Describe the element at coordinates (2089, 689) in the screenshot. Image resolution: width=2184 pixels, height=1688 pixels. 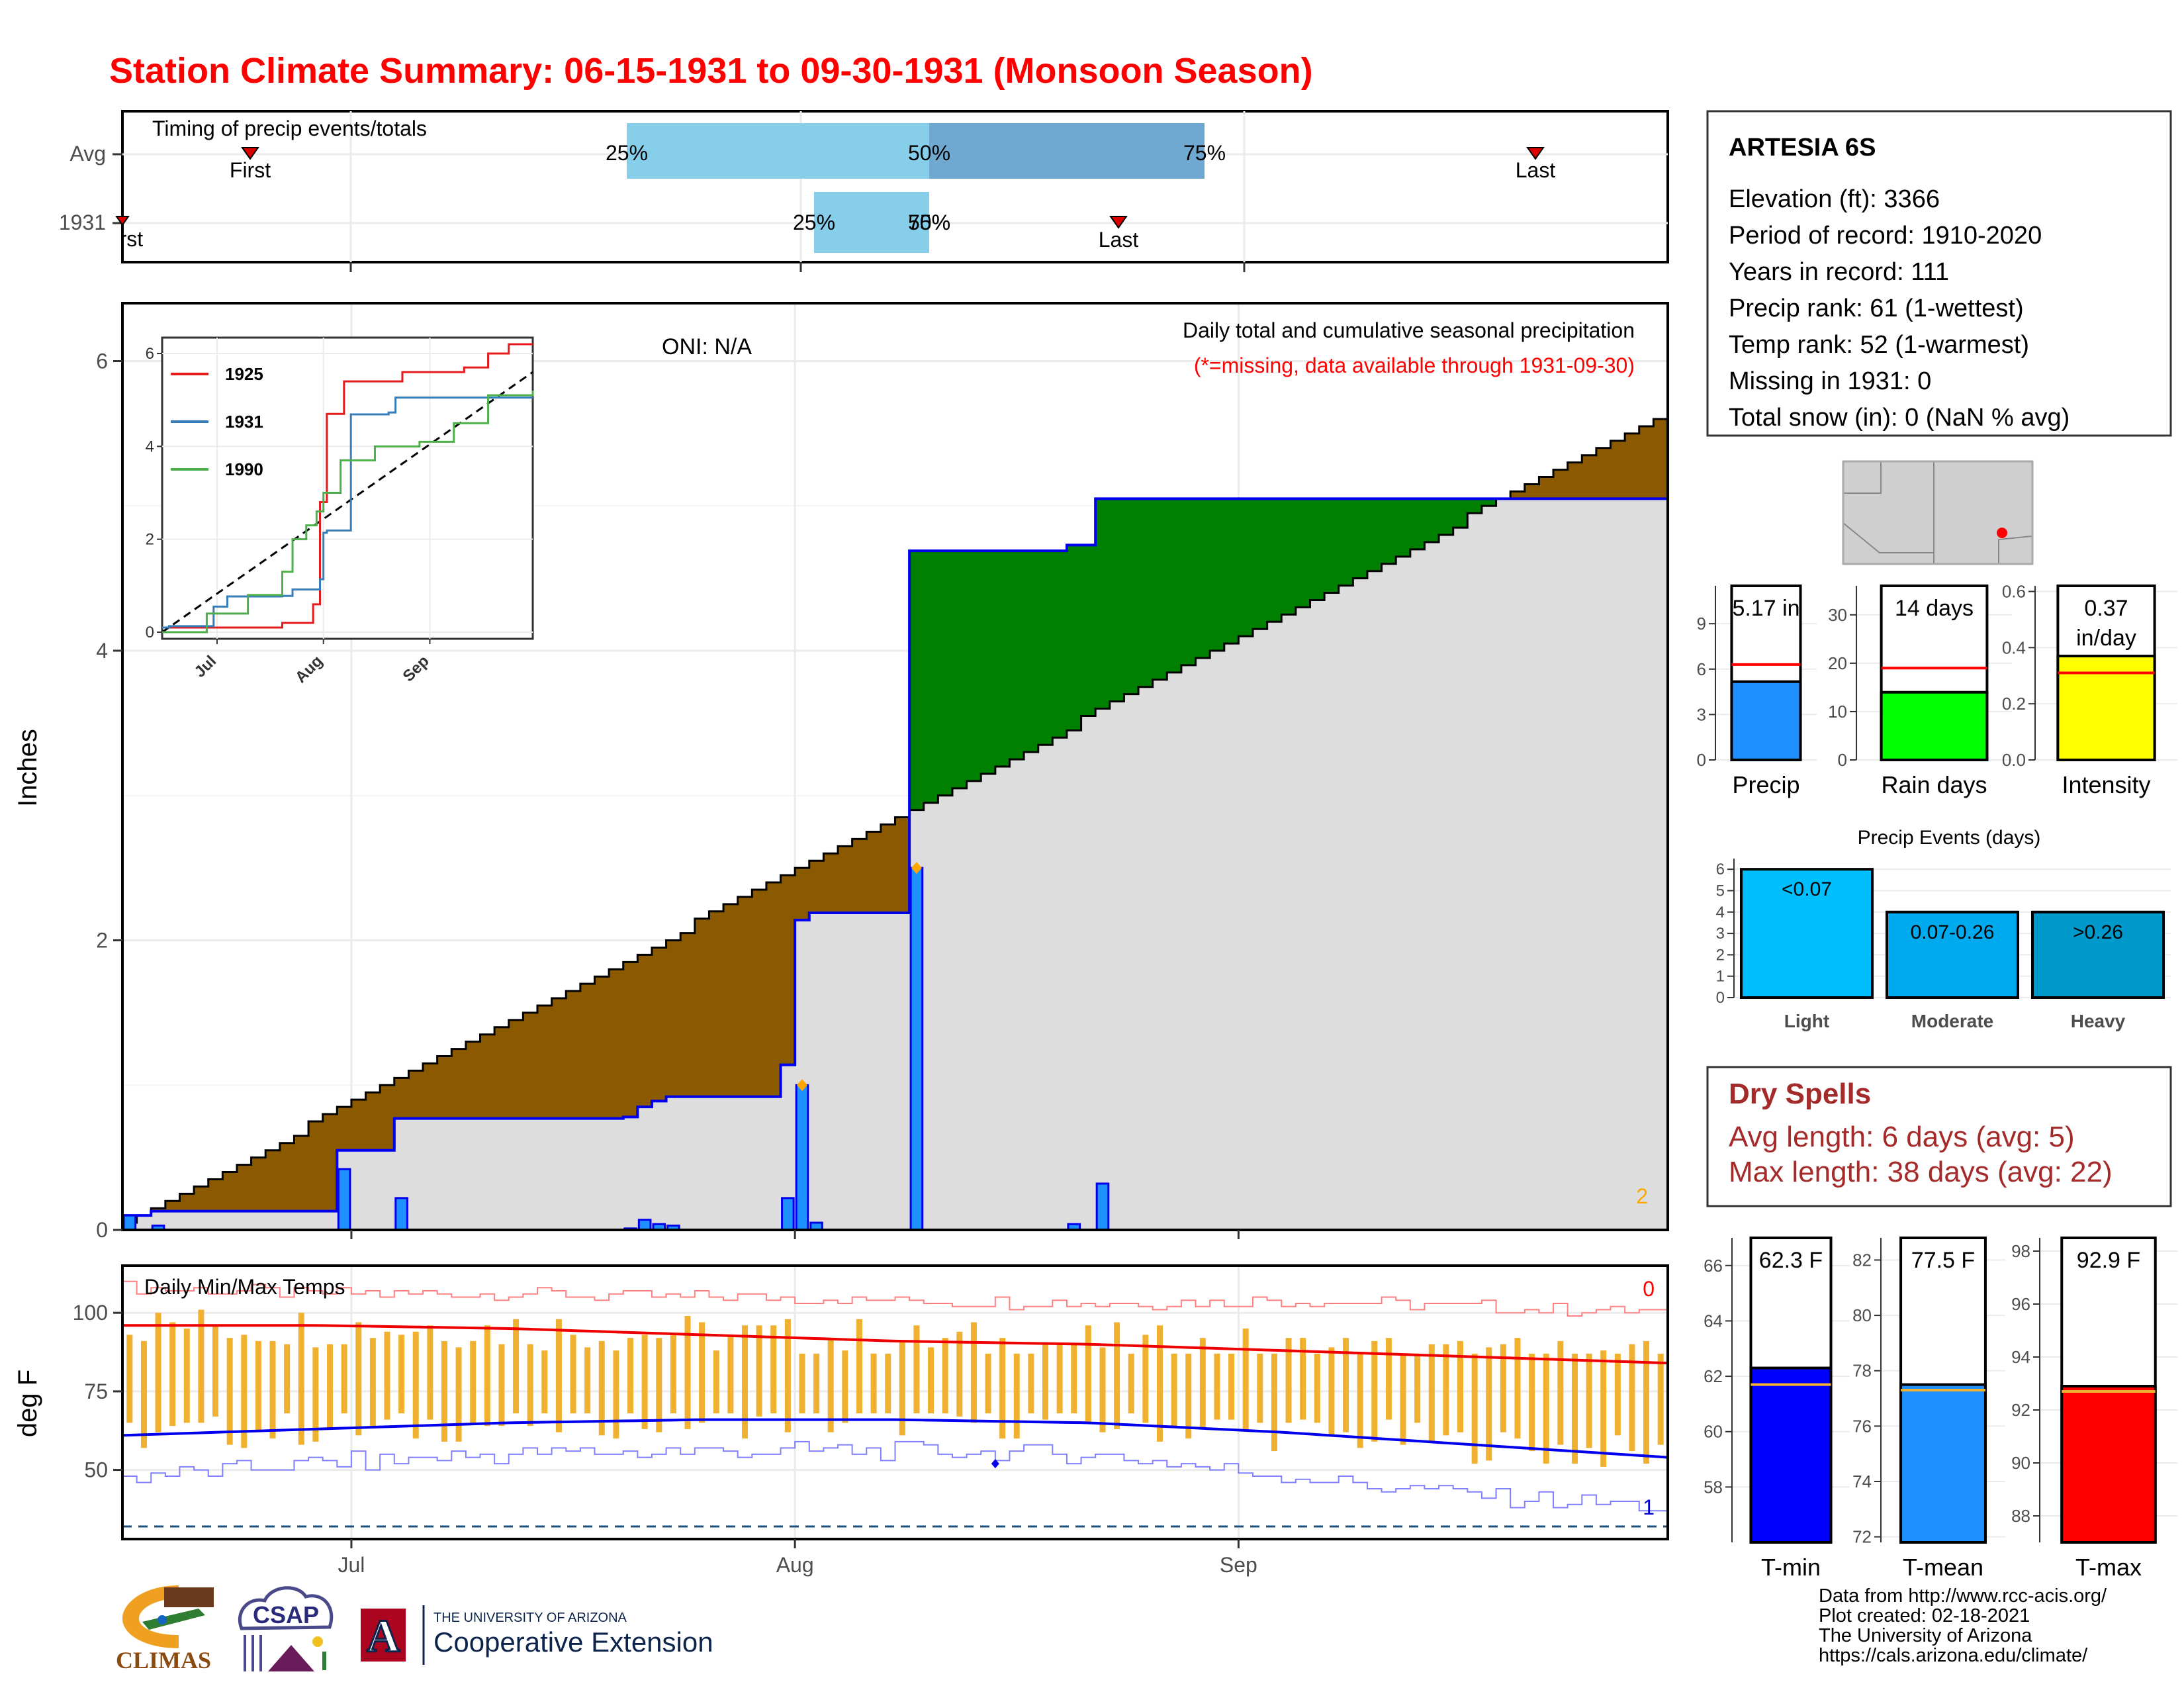
I see `summary-bar-intensity: 0.0 0.2 0.4 0.6 0.37 in/day Intensity` at that location.